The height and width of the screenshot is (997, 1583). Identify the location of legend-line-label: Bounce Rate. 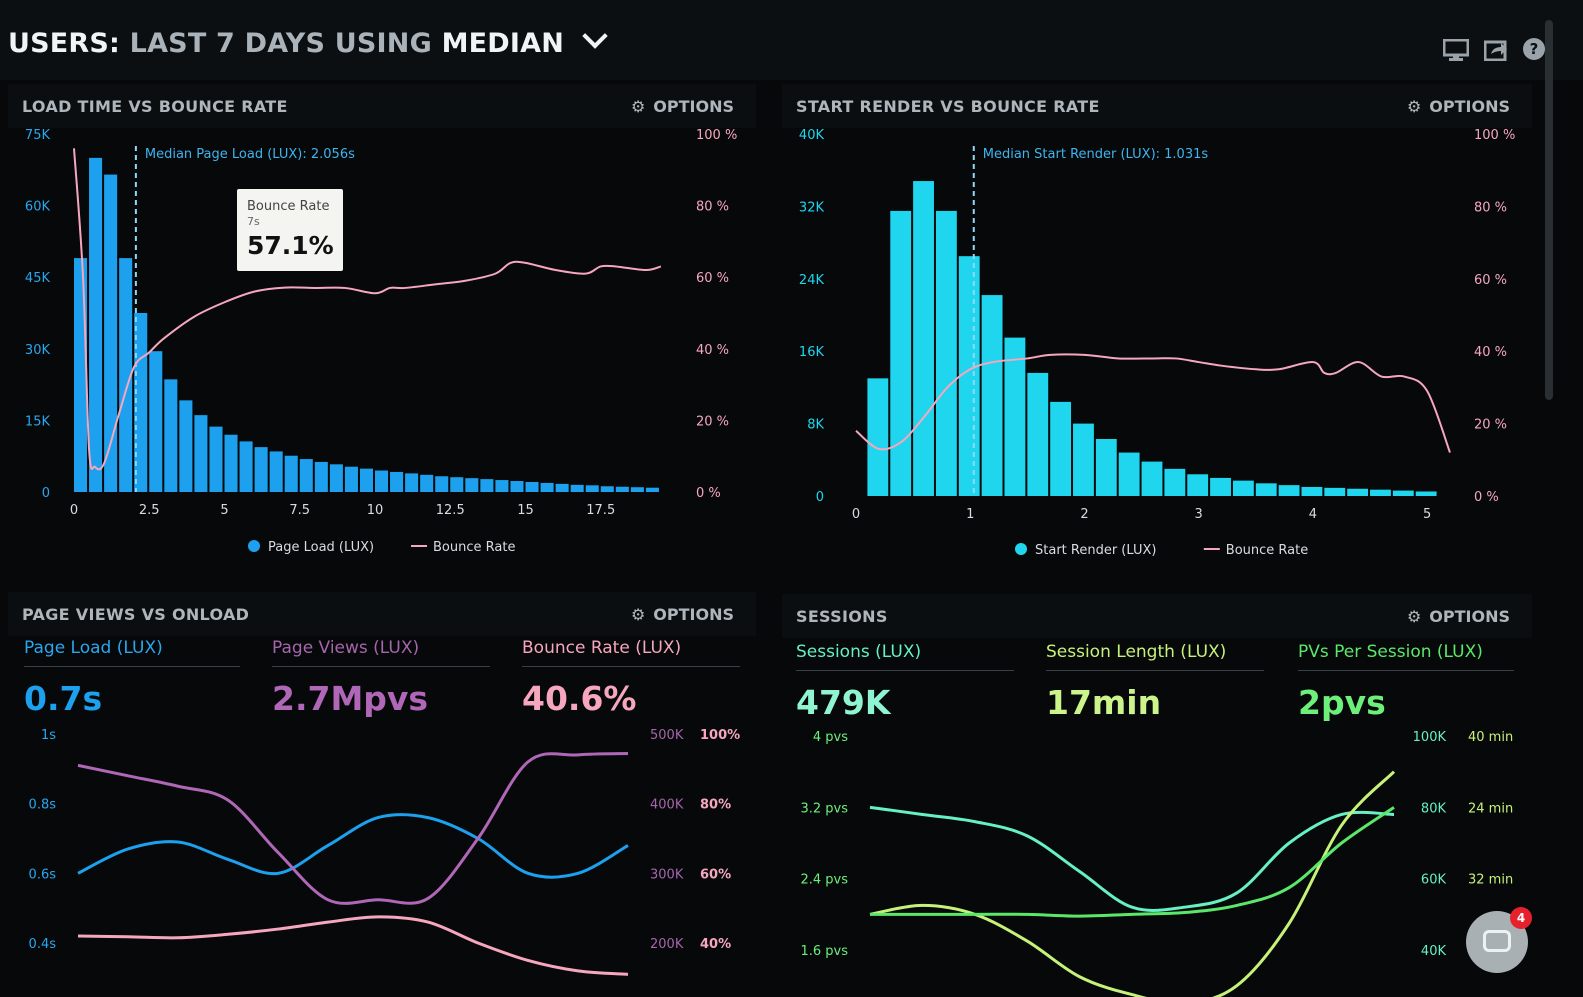
(474, 547).